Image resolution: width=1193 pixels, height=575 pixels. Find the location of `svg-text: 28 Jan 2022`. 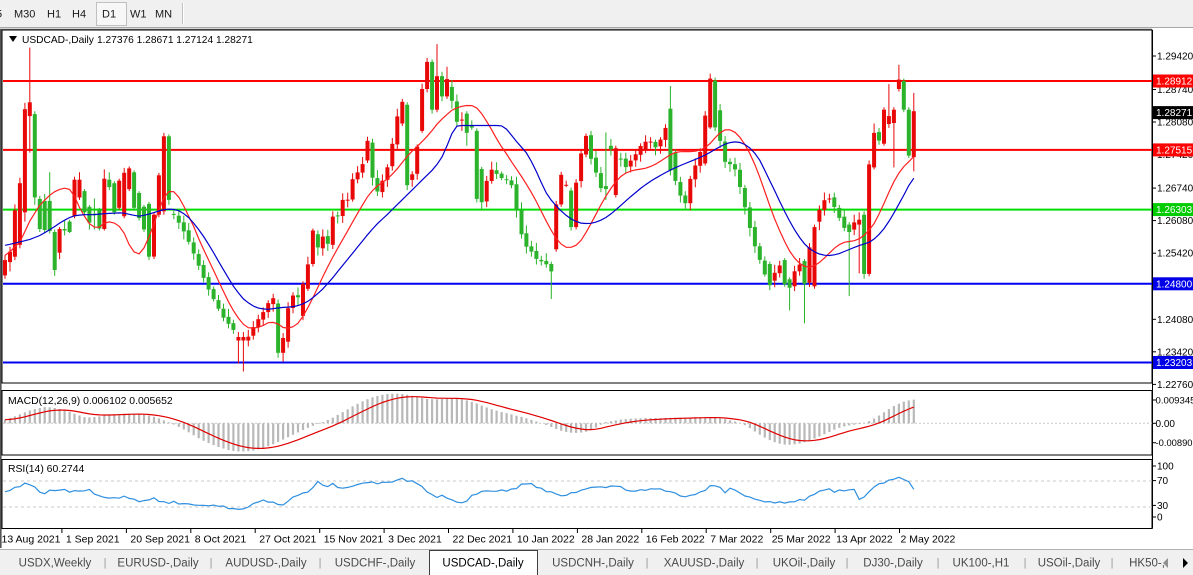

svg-text: 28 Jan 2022 is located at coordinates (610, 540).